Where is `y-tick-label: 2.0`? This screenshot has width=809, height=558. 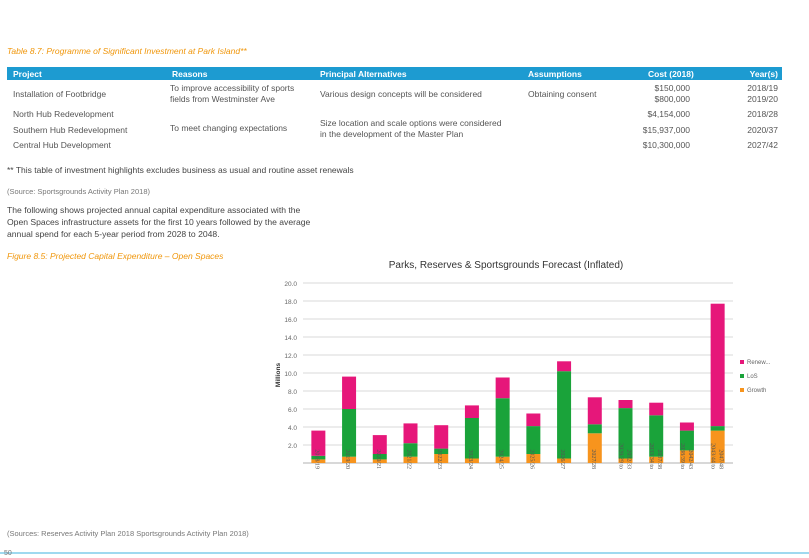
y-tick-label: 2.0 is located at coordinates (292, 446).